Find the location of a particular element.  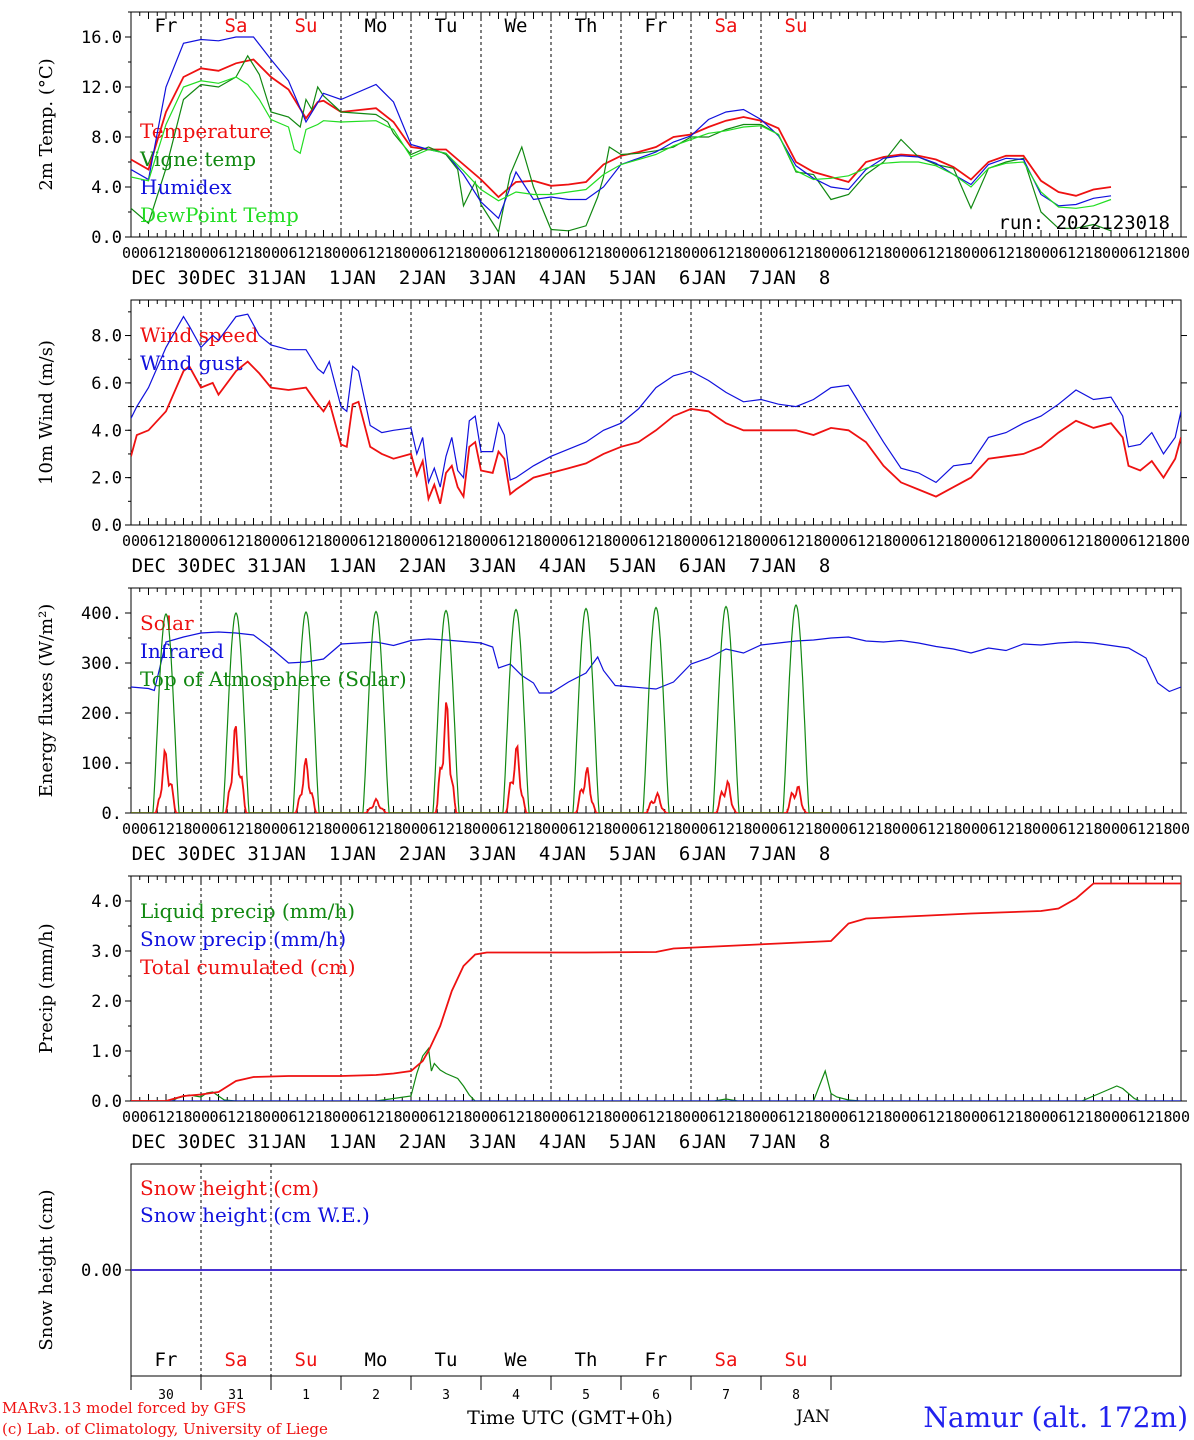

day-name: Fr is located at coordinates (166, 1360).